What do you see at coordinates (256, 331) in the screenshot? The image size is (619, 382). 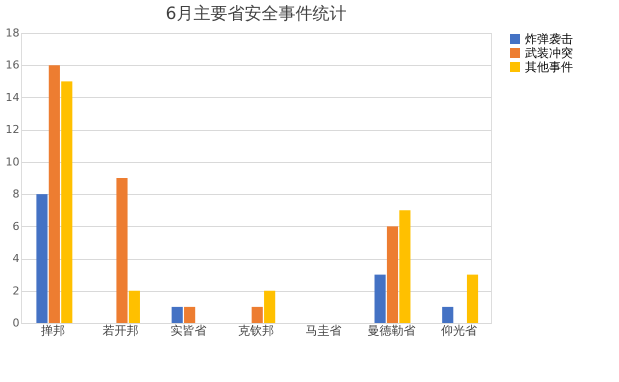 I see `x-tick-label: 克钦邦` at bounding box center [256, 331].